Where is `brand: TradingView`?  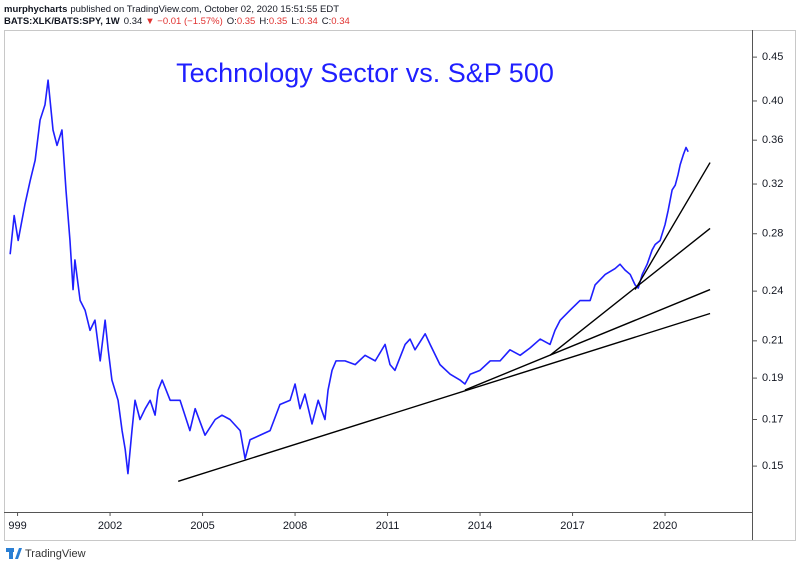 brand: TradingView is located at coordinates (46, 554).